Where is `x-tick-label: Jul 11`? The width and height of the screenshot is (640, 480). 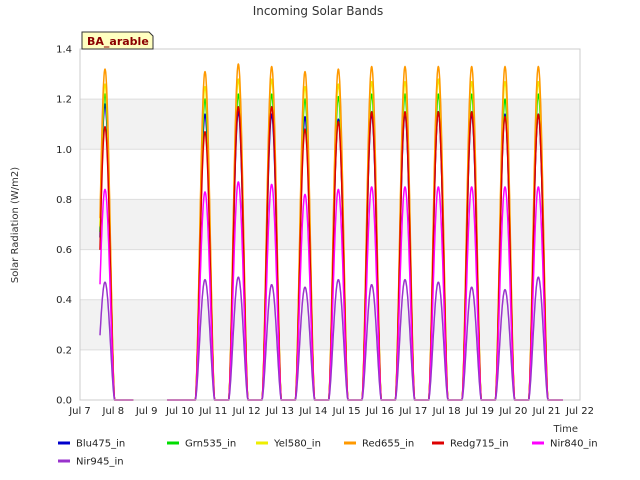 x-tick-label: Jul 11 is located at coordinates (212, 411).